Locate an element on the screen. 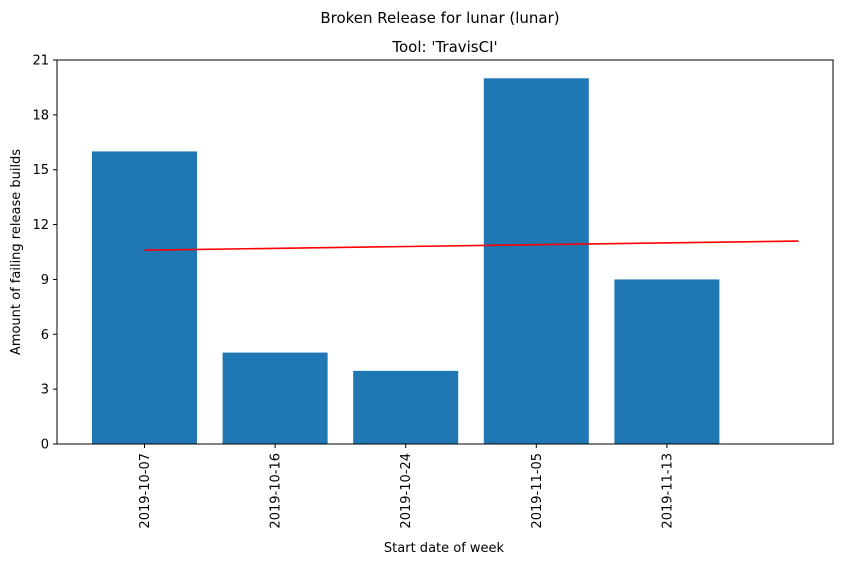 The height and width of the screenshot is (564, 842). y-tick-label: 9 is located at coordinates (45, 280).